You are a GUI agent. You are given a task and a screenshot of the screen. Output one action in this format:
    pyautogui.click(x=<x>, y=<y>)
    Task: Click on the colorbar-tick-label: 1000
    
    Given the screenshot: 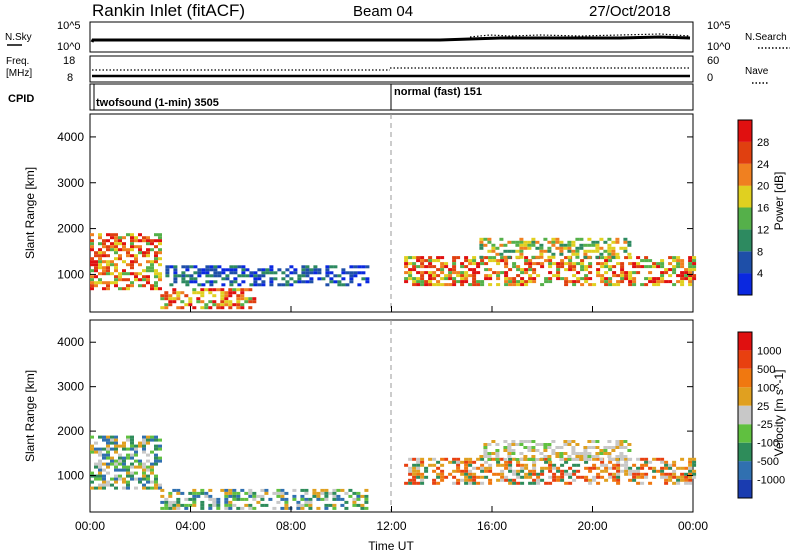 What is the action you would take?
    pyautogui.click(x=769, y=351)
    